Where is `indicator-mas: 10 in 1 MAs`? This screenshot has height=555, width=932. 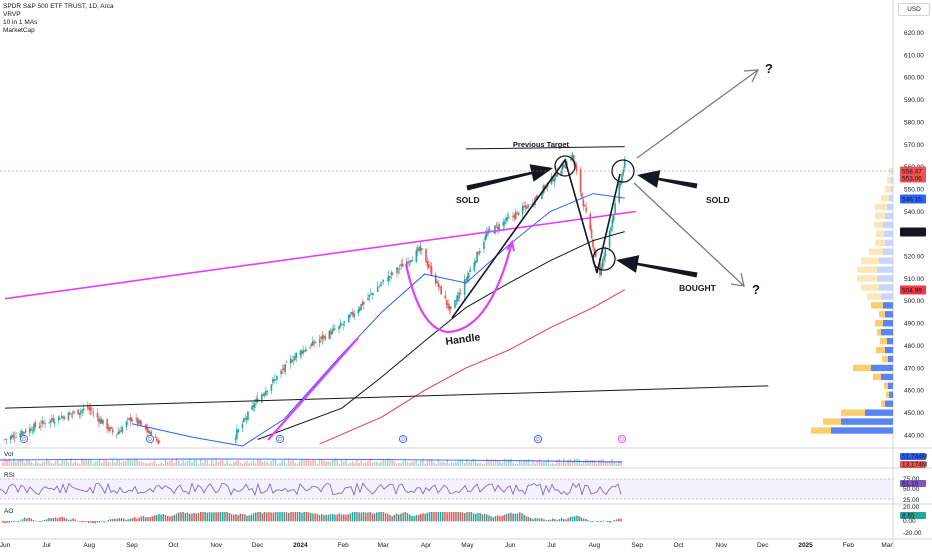
indicator-mas: 10 in 1 MAs is located at coordinates (58, 23).